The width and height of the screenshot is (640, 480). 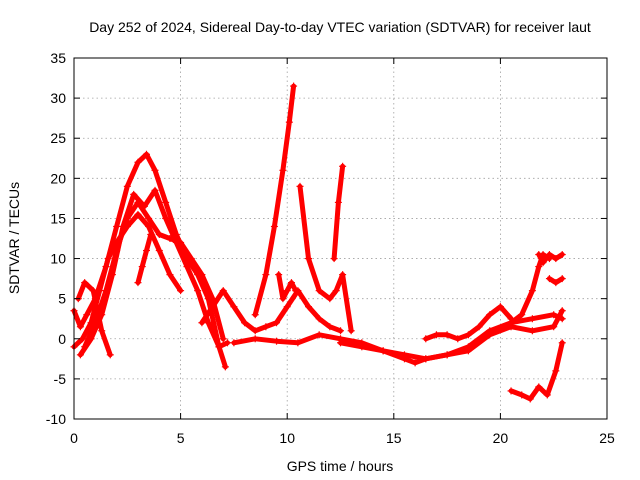 I want to click on y-tick-label: -5, so click(x=60, y=379).